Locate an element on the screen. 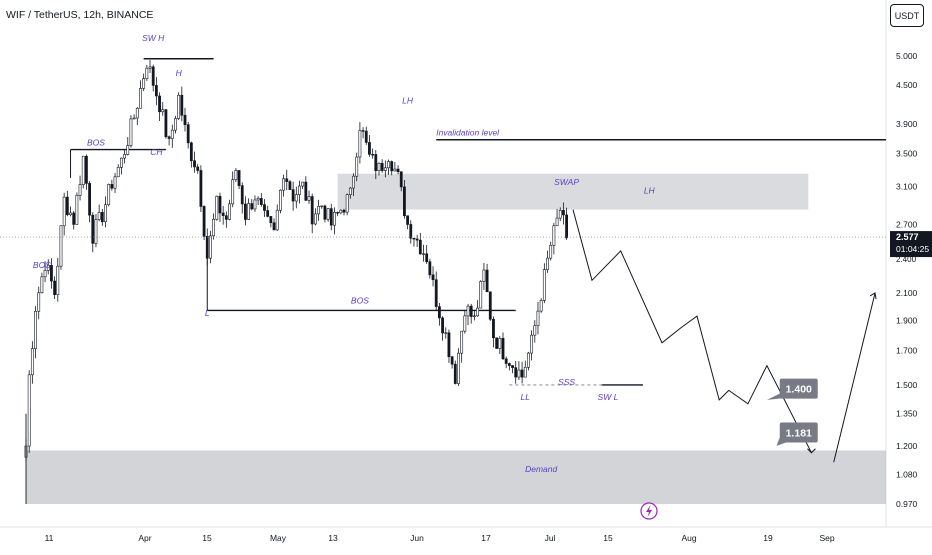 This screenshot has width=932, height=555. time-tick-label: 15 is located at coordinates (207, 538).